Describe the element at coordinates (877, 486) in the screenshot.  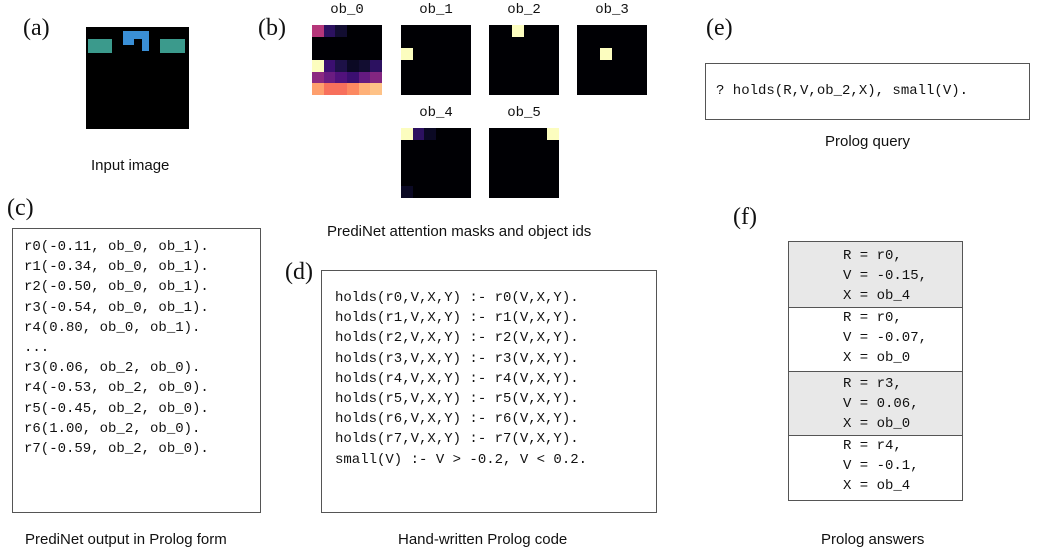
I see `answer-line: X = ob_4` at that location.